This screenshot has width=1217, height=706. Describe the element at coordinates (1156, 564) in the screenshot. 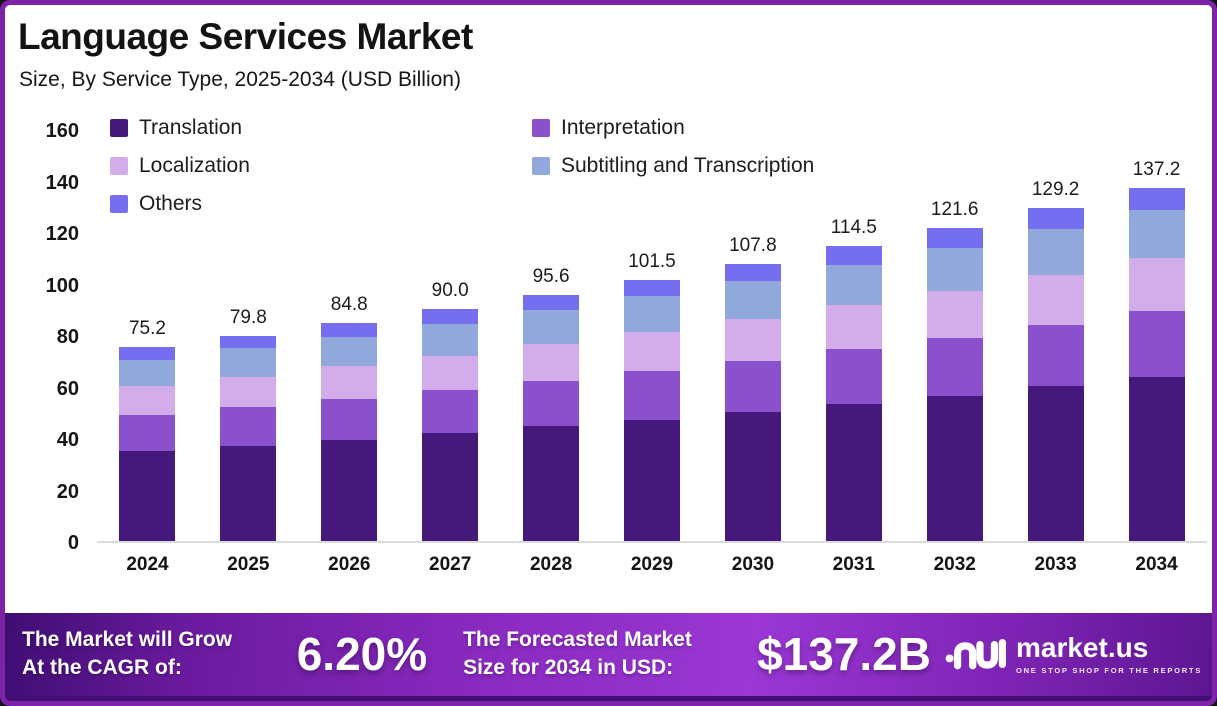

I see `x-tick-2034: 2034` at that location.